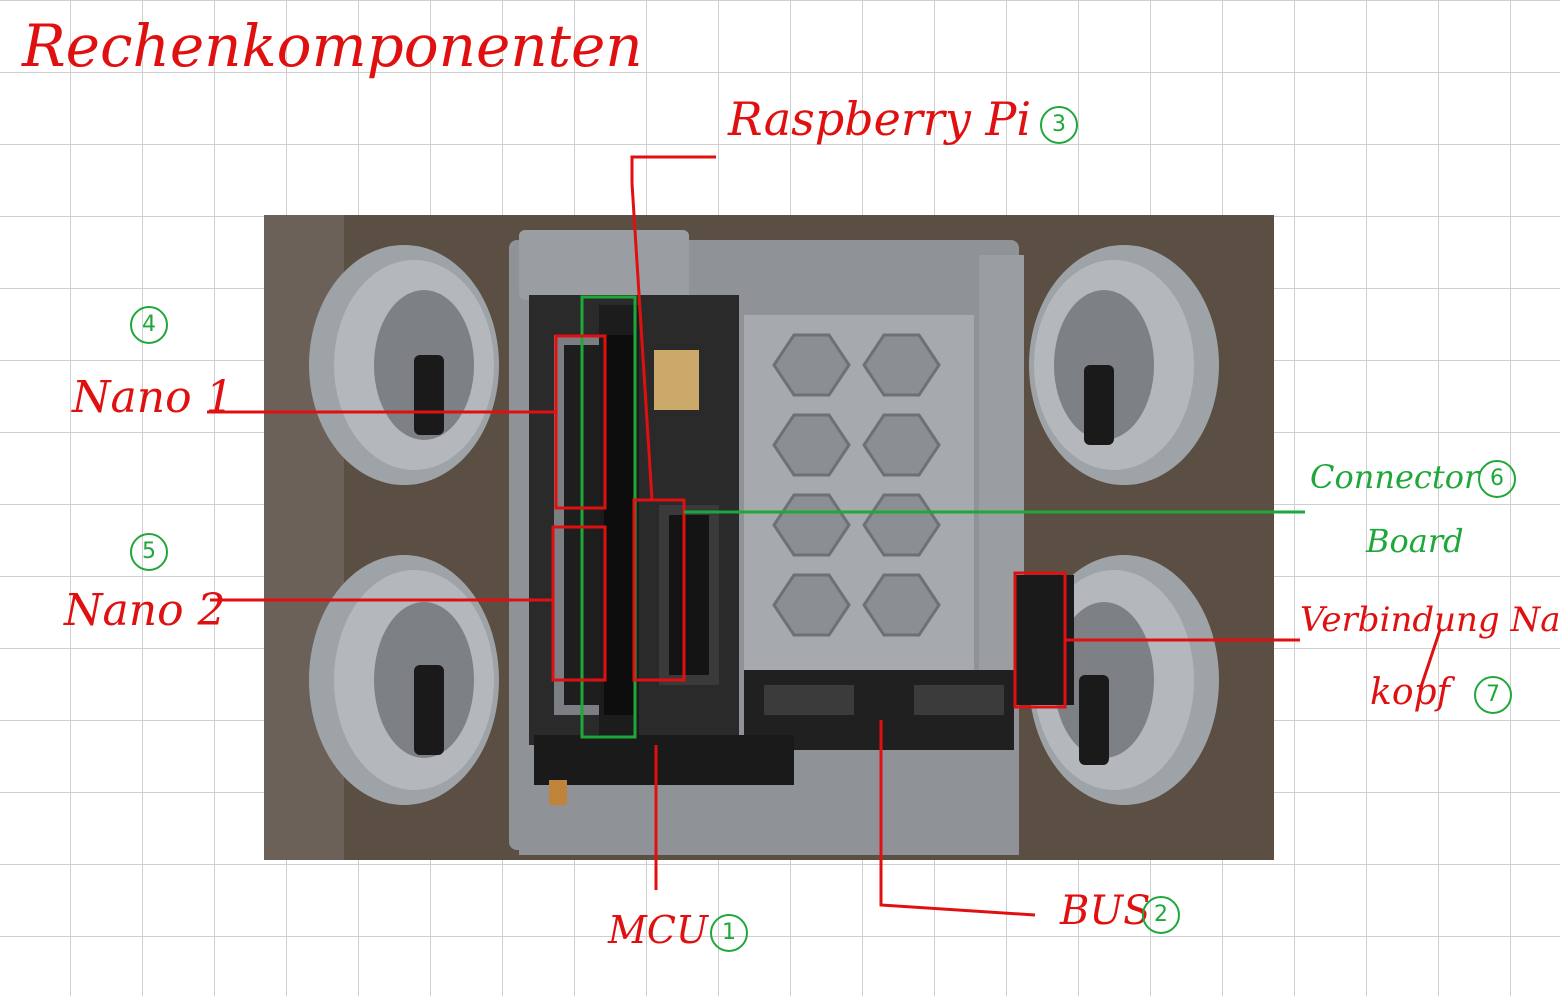 This screenshot has height=996, width=1560. What do you see at coordinates (608, 517) in the screenshot?
I see `raspberry-pi-box` at bounding box center [608, 517].